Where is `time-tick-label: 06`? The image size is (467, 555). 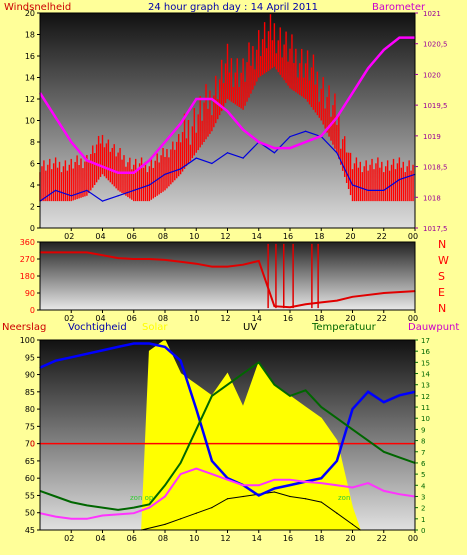
time-tick-label: 06 is located at coordinates (132, 236).